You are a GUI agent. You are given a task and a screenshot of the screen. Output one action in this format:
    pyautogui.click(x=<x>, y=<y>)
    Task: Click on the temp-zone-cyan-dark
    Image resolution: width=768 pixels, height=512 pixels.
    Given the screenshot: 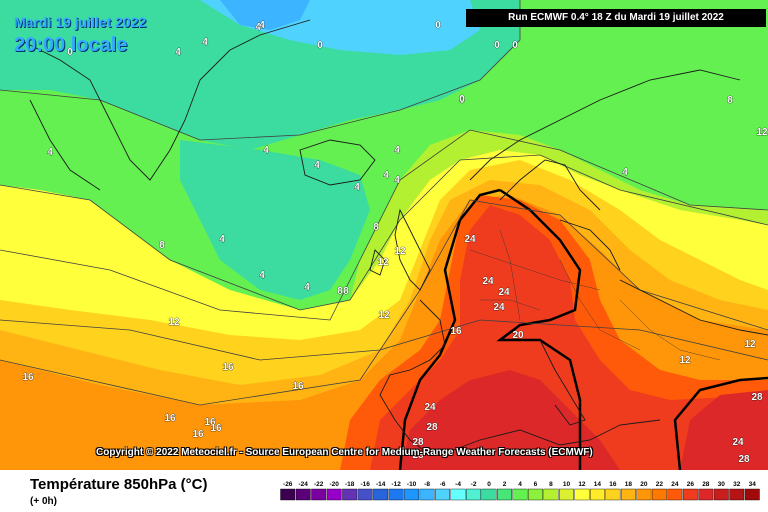 What is the action you would take?
    pyautogui.click(x=265, y=15)
    